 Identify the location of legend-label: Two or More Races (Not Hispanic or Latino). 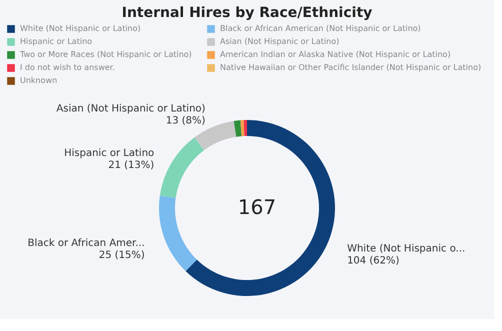
(105, 54).